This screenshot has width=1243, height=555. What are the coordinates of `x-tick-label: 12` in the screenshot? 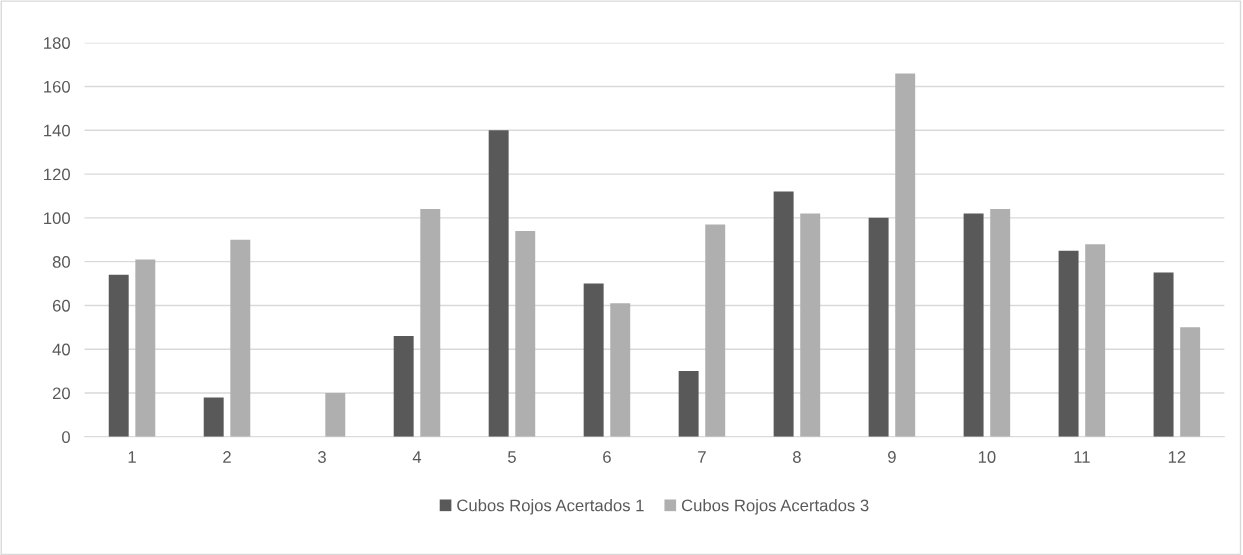 It's located at (1177, 457).